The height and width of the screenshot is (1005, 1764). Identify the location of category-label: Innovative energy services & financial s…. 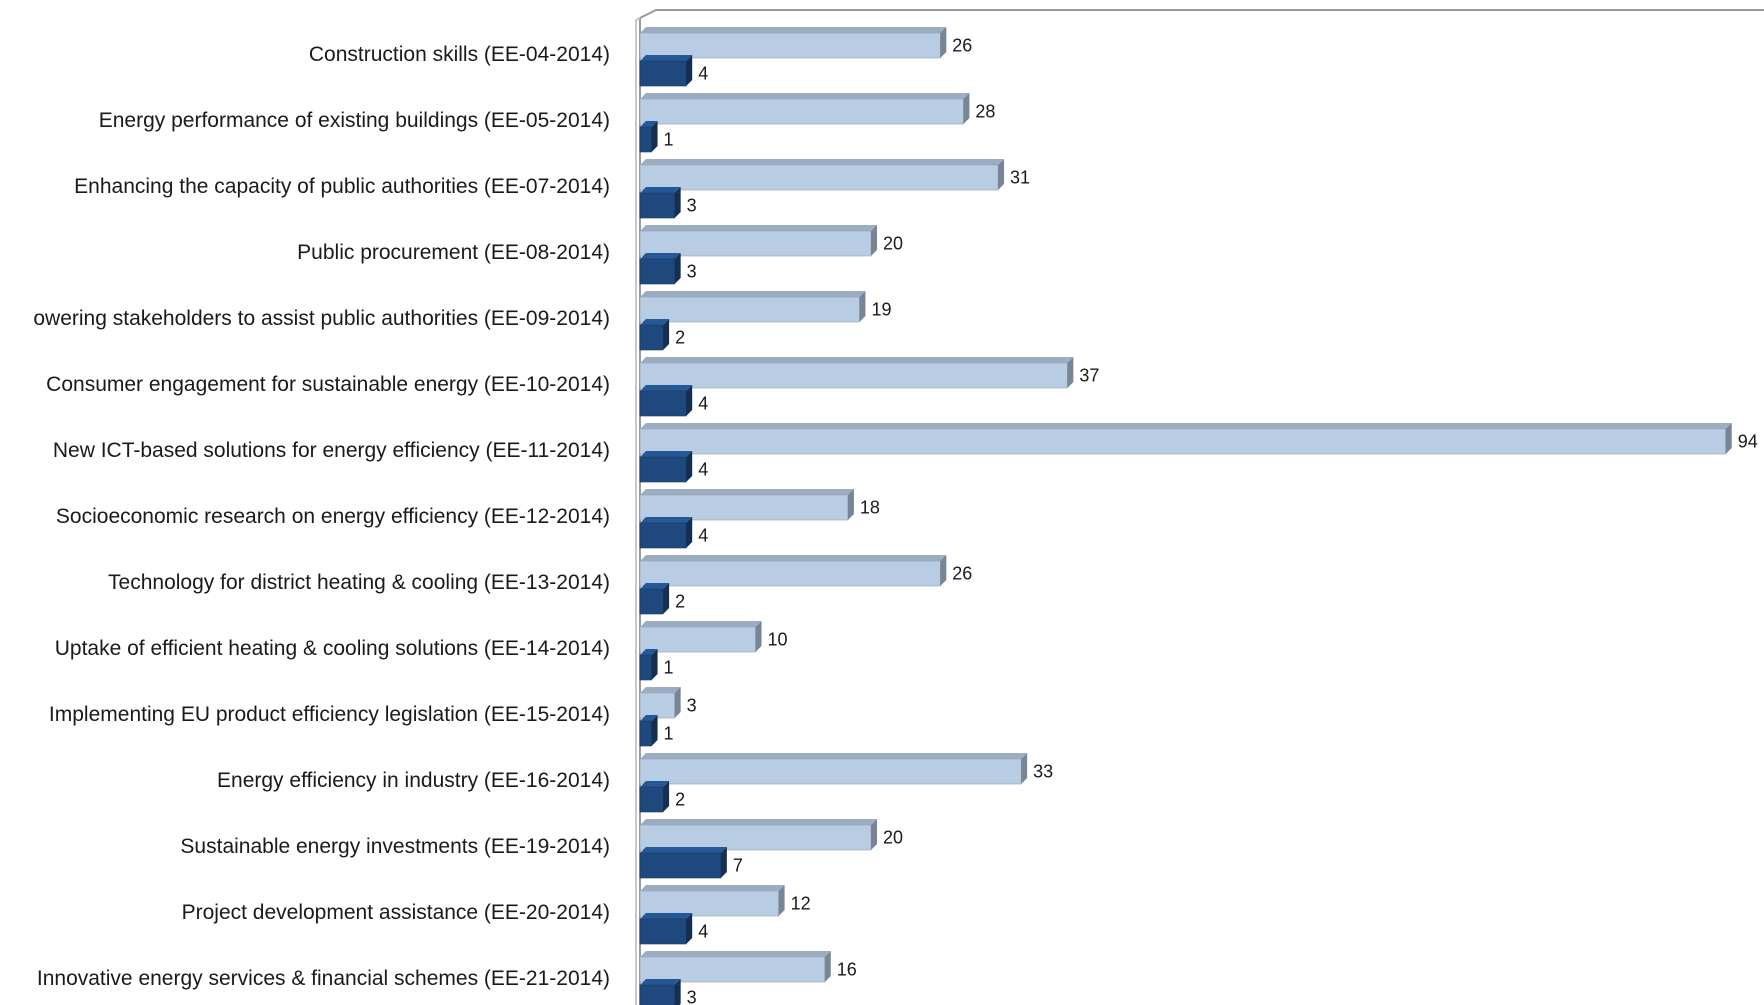
(323, 978).